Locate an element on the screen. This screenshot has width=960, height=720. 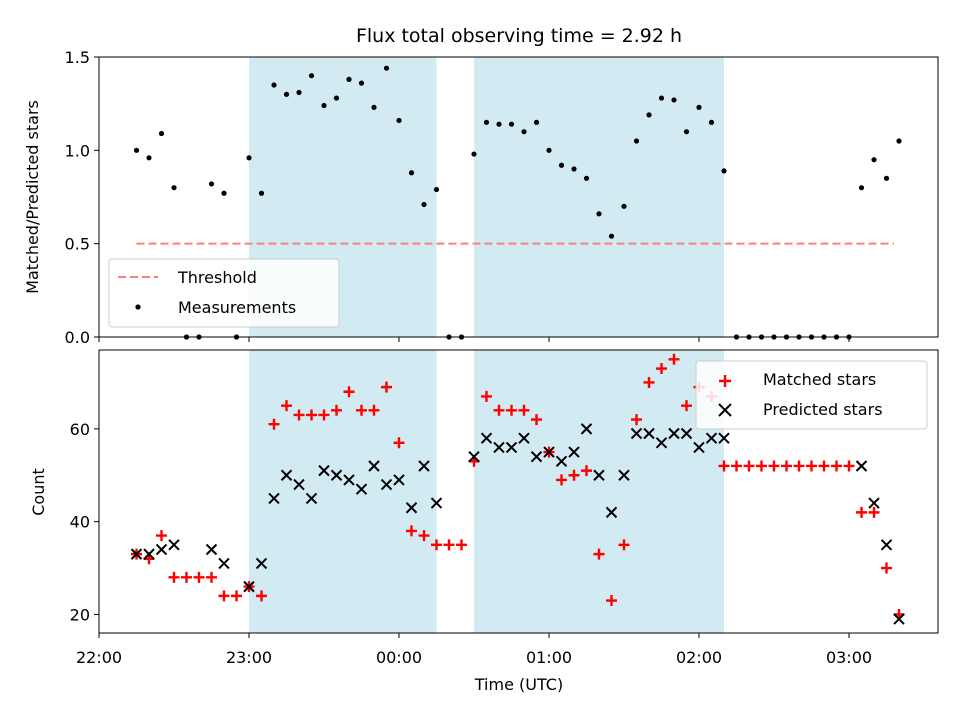
top-ytick-label-2: 1.0 is located at coordinates (77, 150).